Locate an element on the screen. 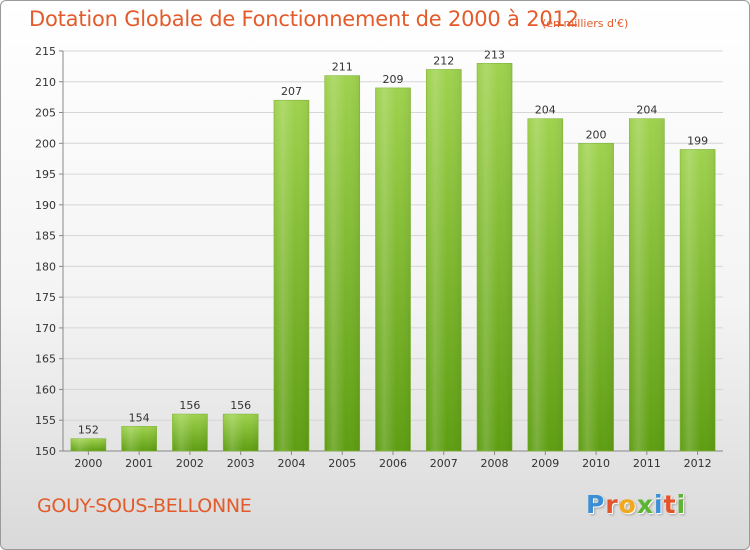 The width and height of the screenshot is (750, 550). y-tick-label: 180 is located at coordinates (45, 266).